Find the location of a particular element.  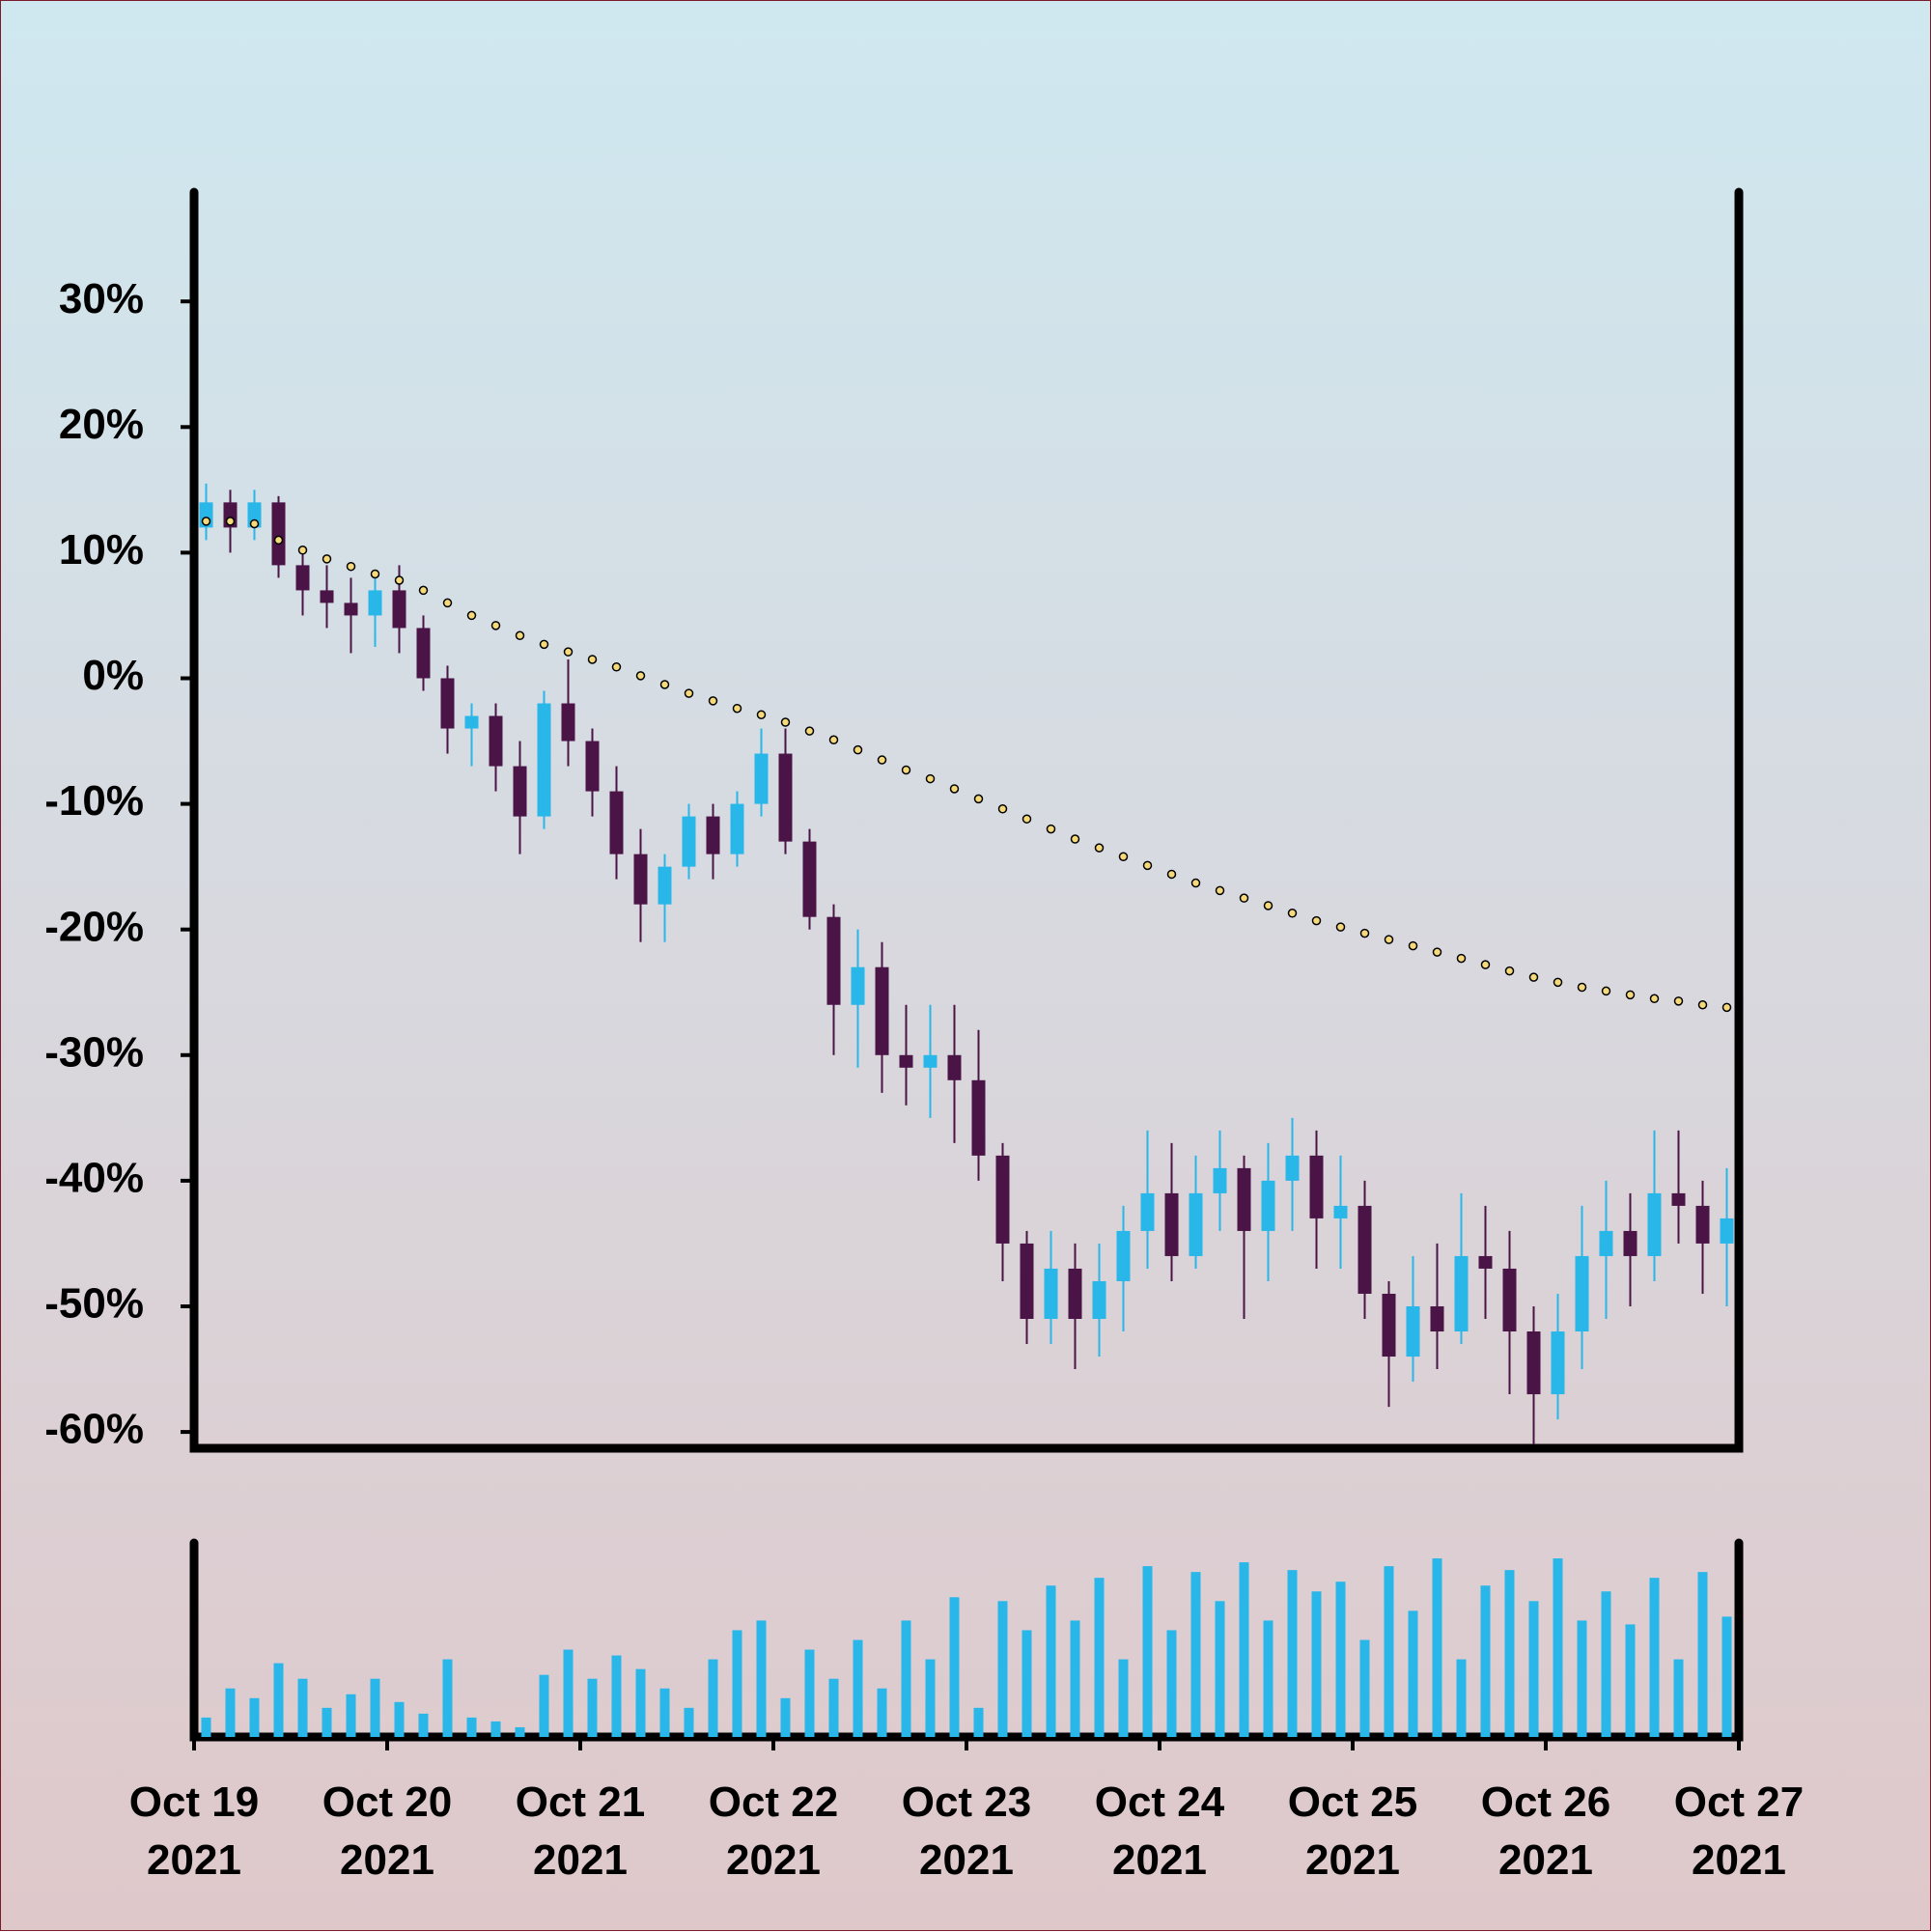

y-tick-label: -20% is located at coordinates (94, 927).